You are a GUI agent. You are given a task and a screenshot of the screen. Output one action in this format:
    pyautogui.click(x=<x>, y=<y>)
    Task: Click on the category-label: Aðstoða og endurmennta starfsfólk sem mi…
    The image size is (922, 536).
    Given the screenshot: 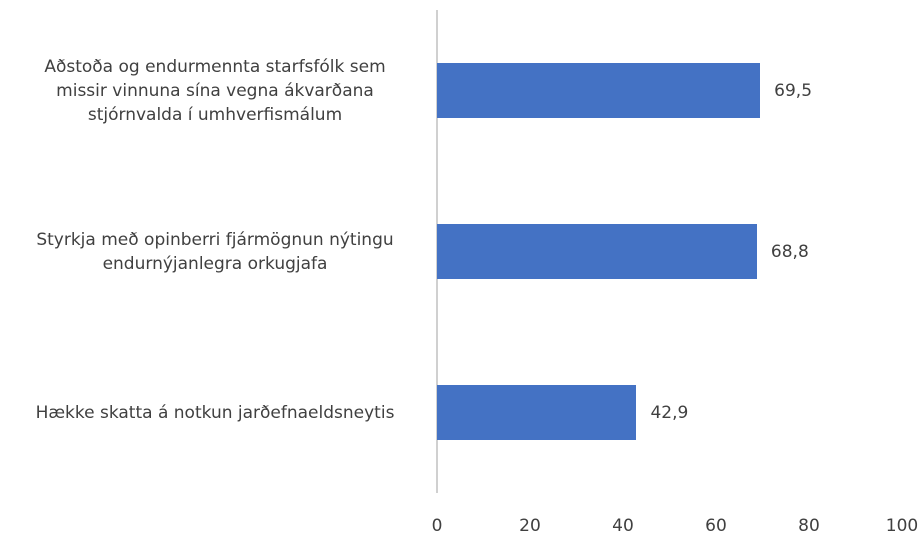 What is the action you would take?
    pyautogui.click(x=215, y=90)
    